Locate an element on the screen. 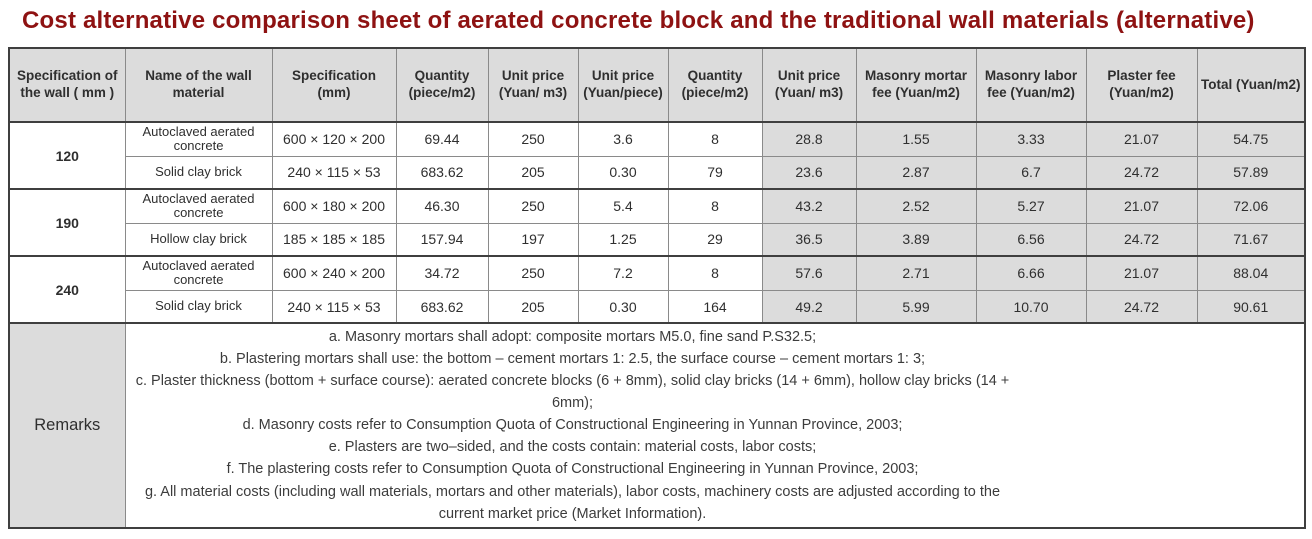 This screenshot has width=1312, height=539. table-cell: 49.2 is located at coordinates (809, 306).